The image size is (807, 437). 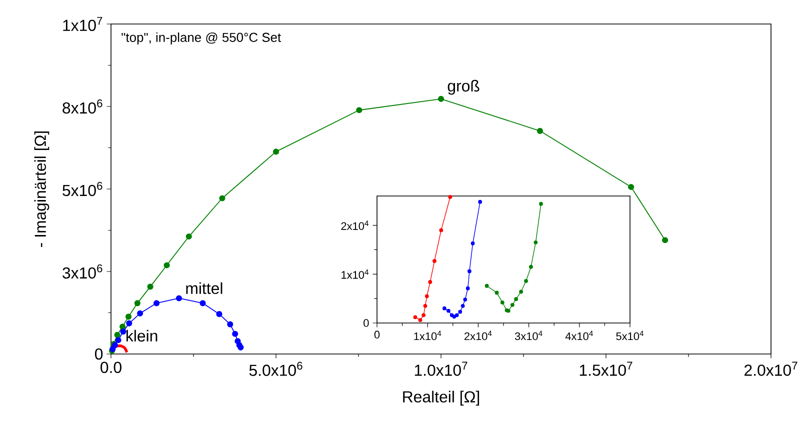 What do you see at coordinates (204, 288) in the screenshot?
I see `series-label: mittel` at bounding box center [204, 288].